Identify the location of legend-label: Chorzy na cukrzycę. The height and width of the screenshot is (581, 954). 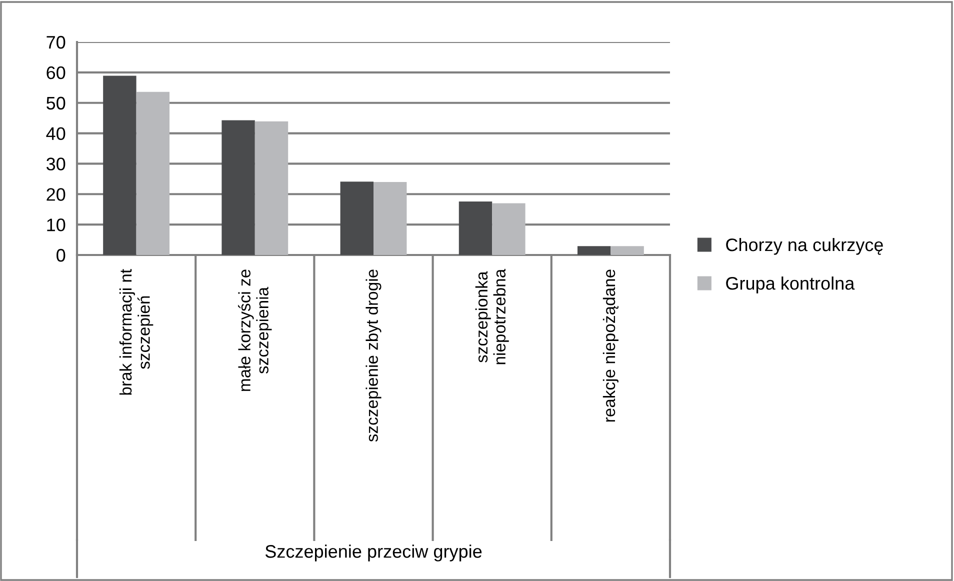
(804, 246).